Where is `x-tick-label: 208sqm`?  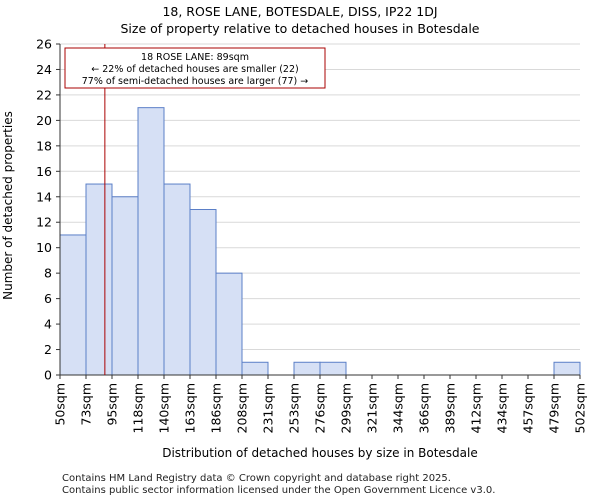 x-tick-label: 208sqm is located at coordinates (242, 408).